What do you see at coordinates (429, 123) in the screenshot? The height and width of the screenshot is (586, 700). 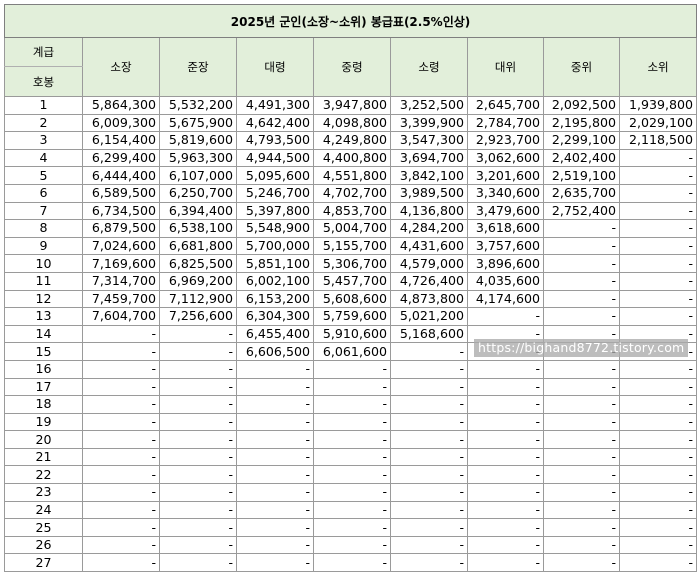 I see `salary-cell: 3,399,900` at bounding box center [429, 123].